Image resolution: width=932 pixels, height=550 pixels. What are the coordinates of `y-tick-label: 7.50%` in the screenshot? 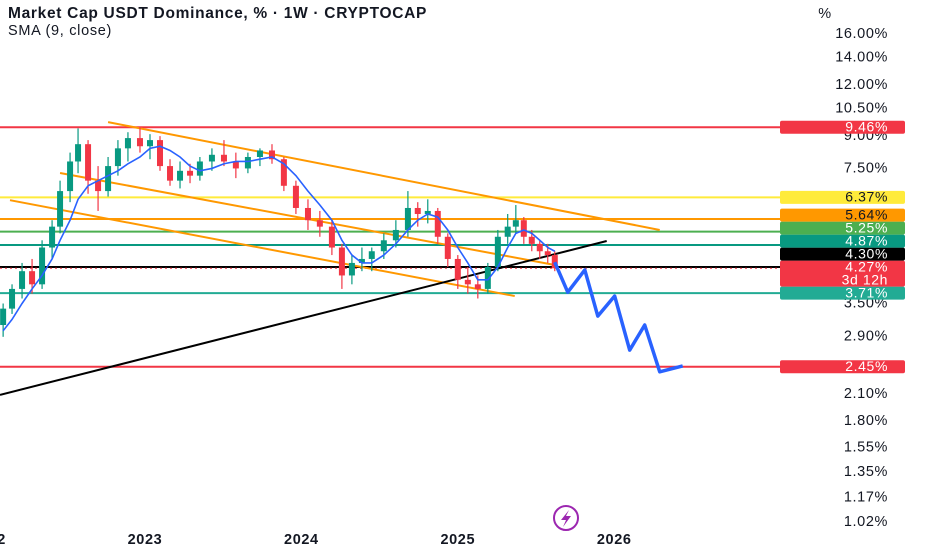 It's located at (866, 168).